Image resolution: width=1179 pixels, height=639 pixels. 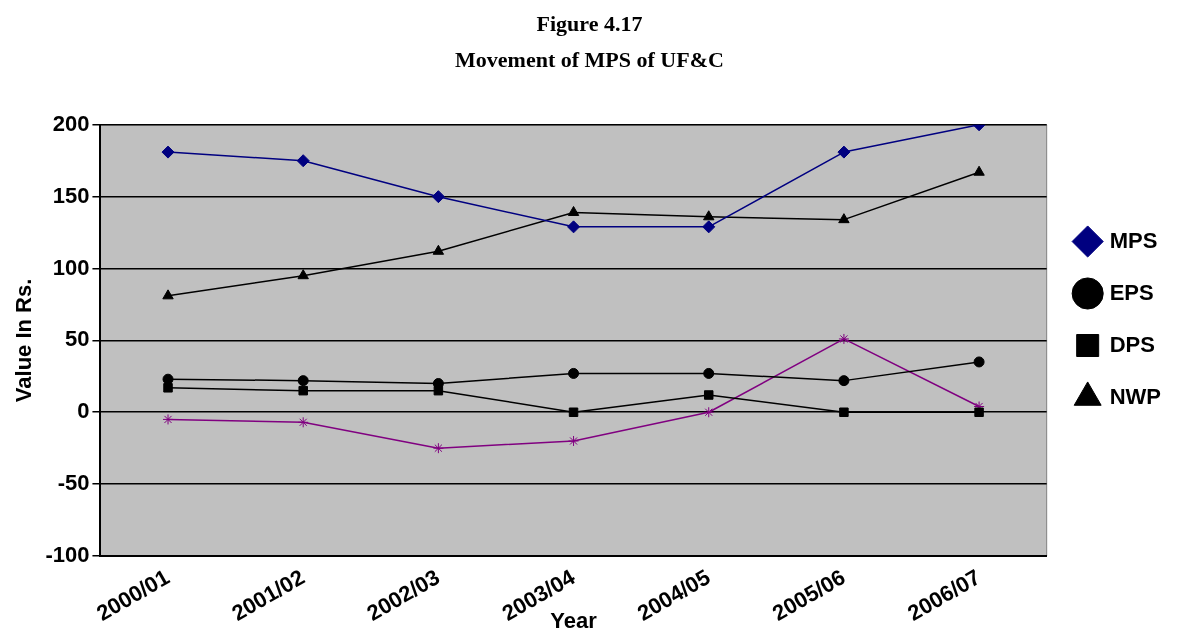 What do you see at coordinates (71, 123) in the screenshot?
I see `y-tick-label: 200` at bounding box center [71, 123].